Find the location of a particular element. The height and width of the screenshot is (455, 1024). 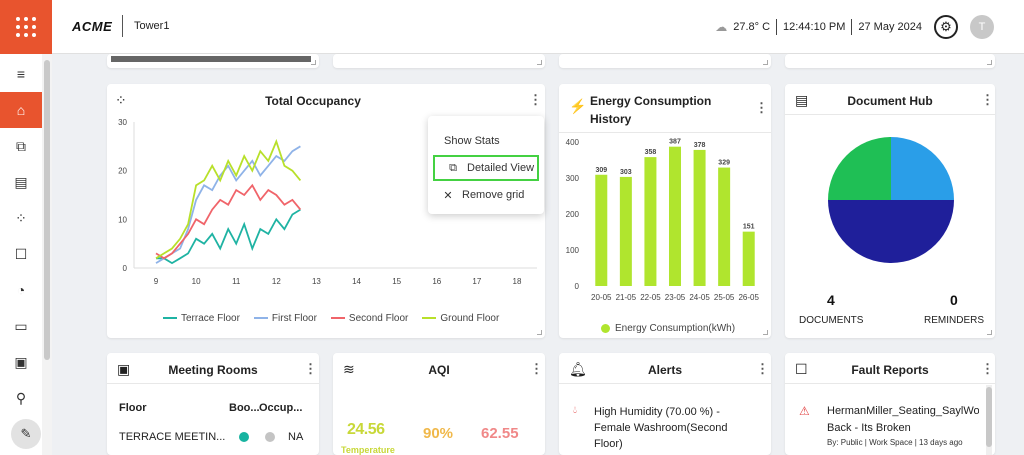

fault-scroll-thumb is located at coordinates (989, 417).